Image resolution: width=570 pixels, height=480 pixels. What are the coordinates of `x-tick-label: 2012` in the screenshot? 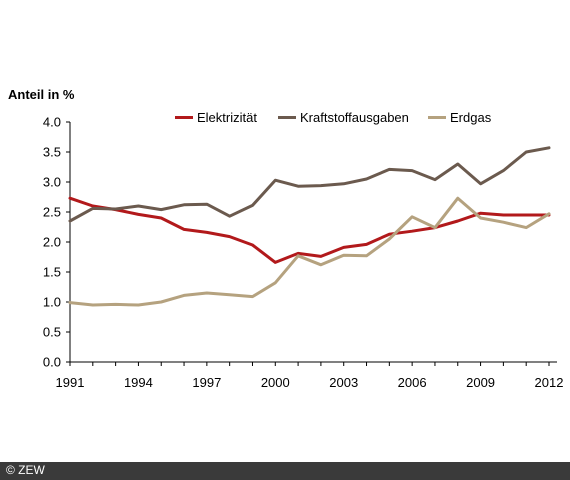 It's located at (549, 382).